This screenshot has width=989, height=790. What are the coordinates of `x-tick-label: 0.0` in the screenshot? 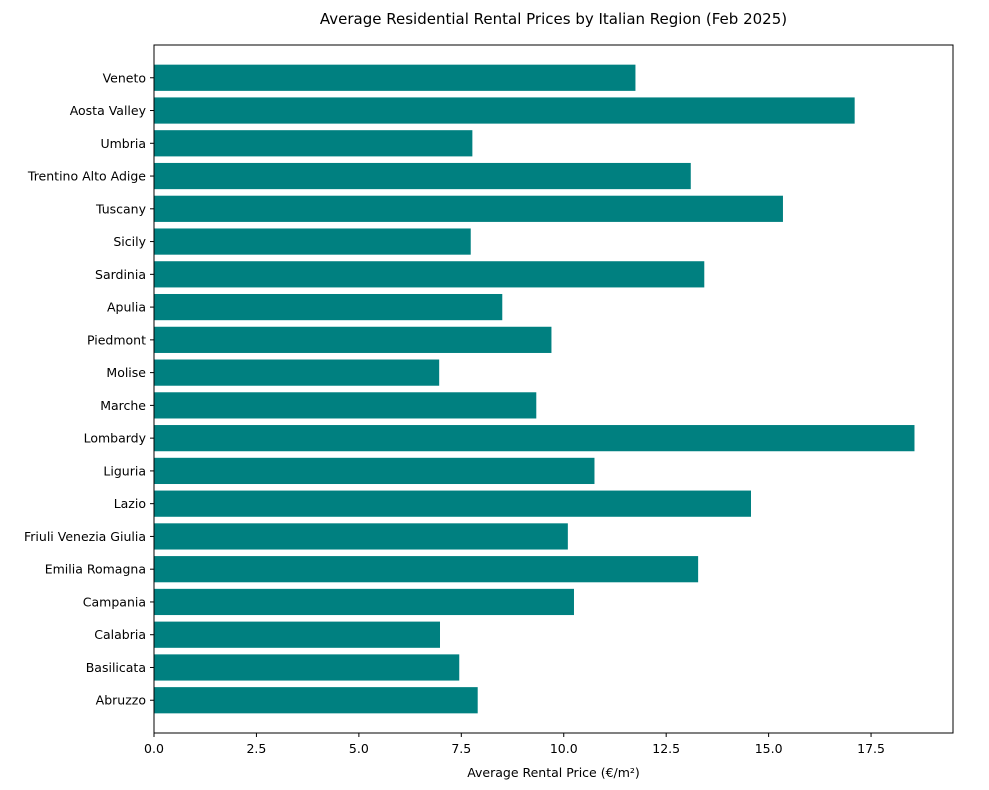 It's located at (154, 748).